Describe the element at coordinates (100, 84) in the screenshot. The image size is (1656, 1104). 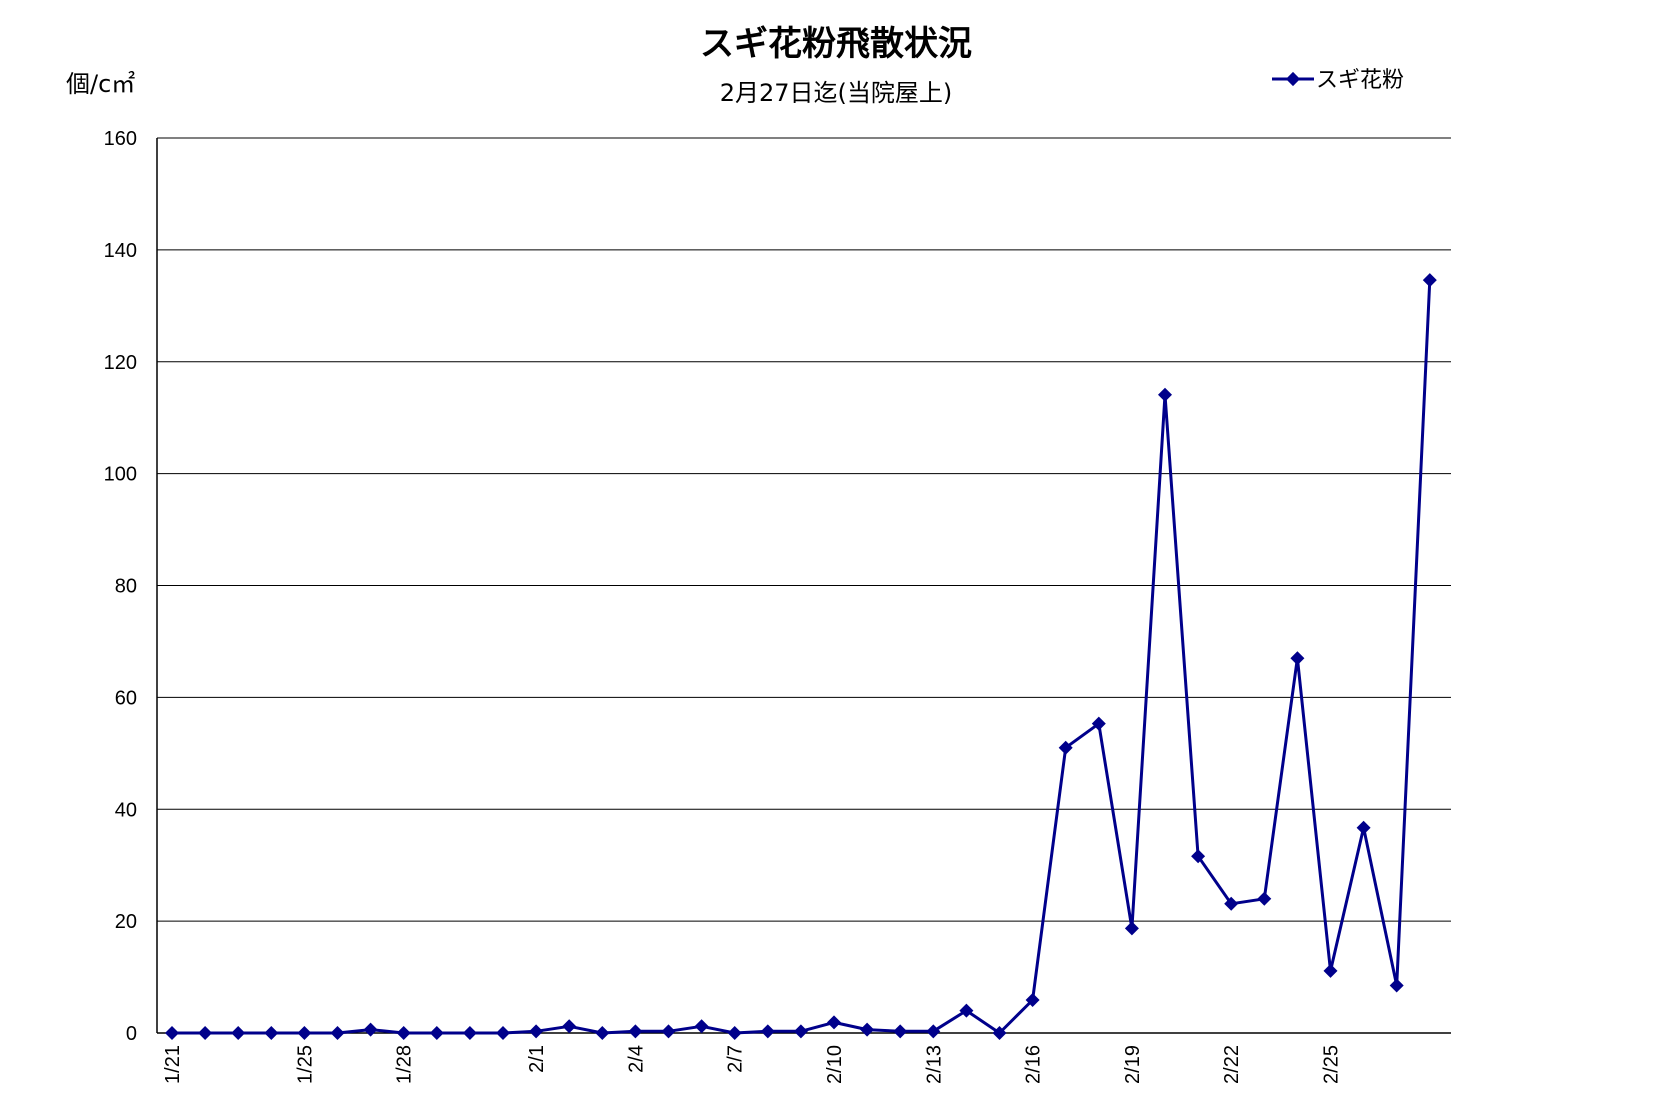
I see `y-axis-unit: 個/c㎡` at that location.